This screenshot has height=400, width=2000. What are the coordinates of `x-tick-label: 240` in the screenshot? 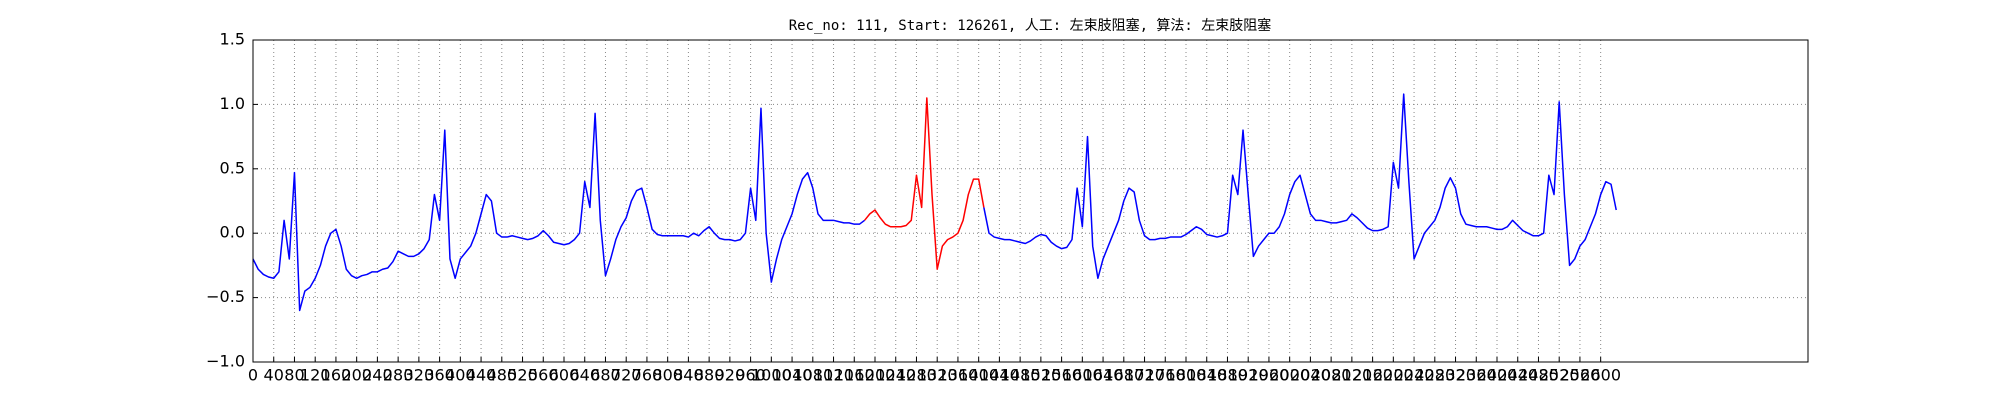 It's located at (377, 375).